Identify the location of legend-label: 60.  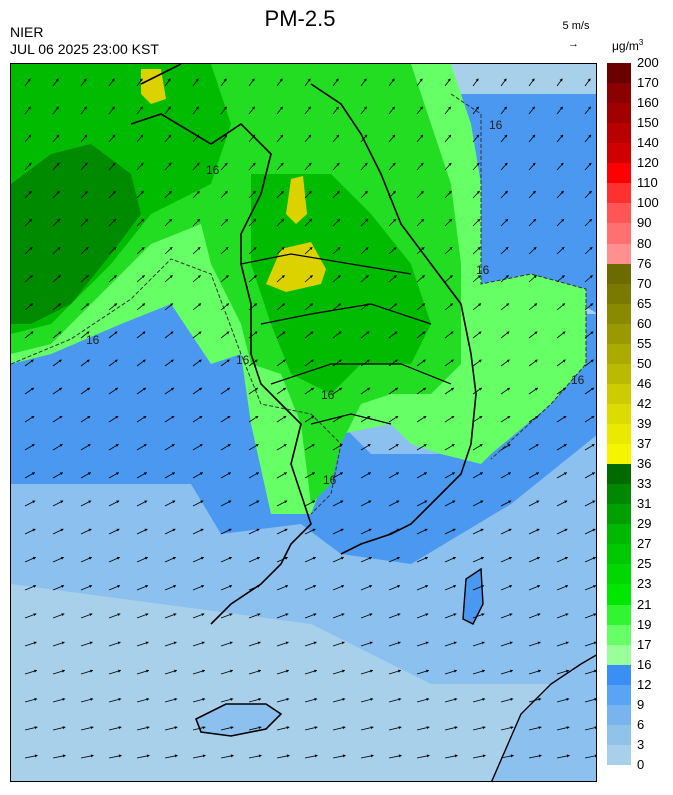
(644, 323).